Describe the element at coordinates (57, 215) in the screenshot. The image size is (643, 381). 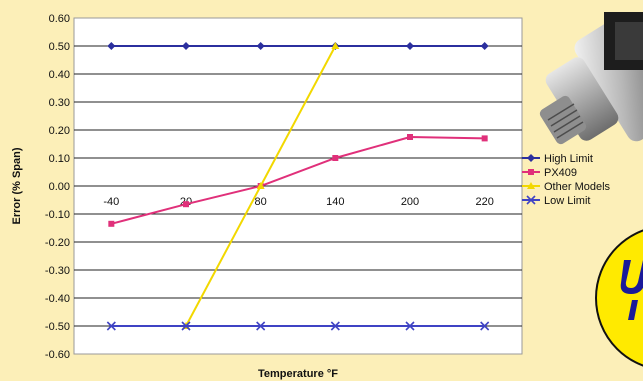
I see `y-tick-label: -0.10` at that location.